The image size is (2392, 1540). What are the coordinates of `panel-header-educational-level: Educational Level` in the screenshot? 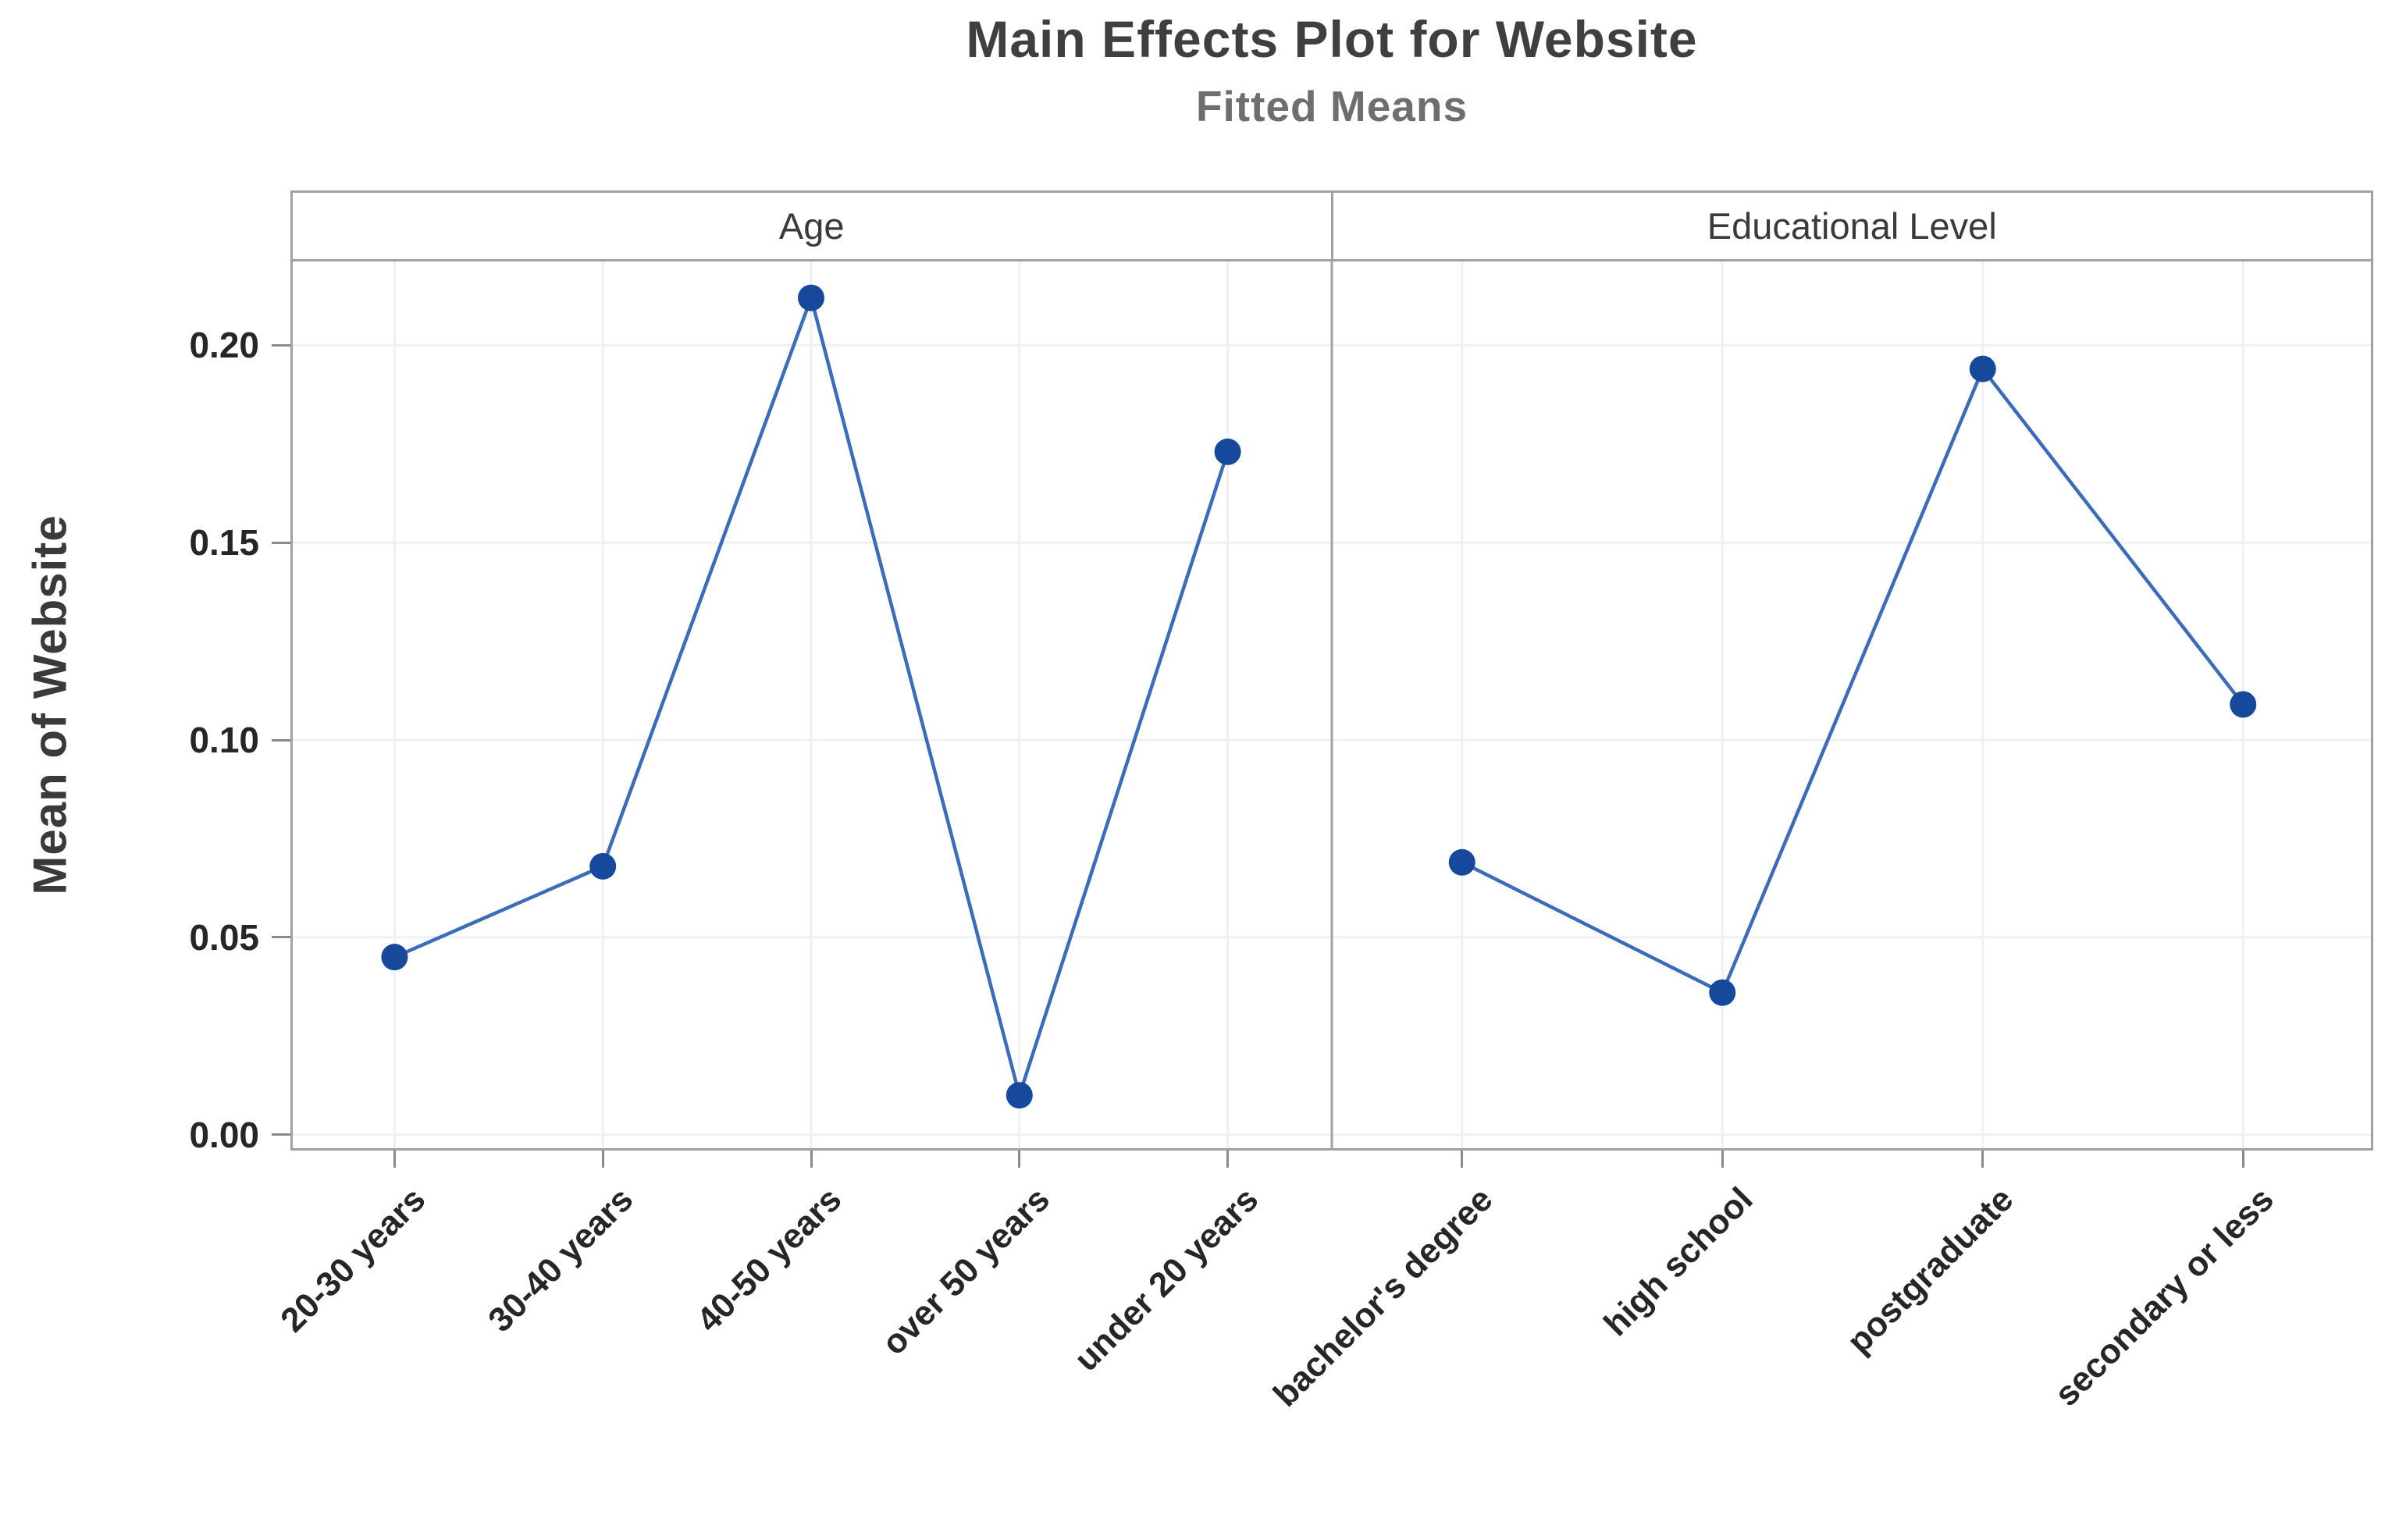 It's located at (1851, 226).